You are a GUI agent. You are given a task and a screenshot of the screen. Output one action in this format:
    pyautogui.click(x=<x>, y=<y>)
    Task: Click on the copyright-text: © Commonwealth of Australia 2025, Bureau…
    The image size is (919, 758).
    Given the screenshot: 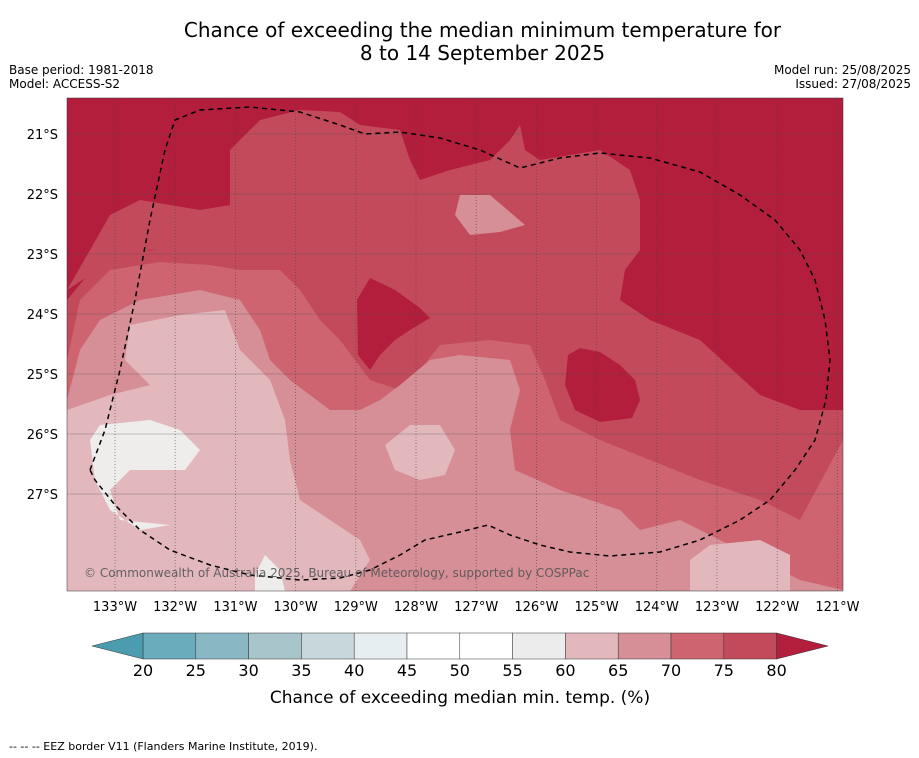 What is the action you would take?
    pyautogui.click(x=336, y=573)
    